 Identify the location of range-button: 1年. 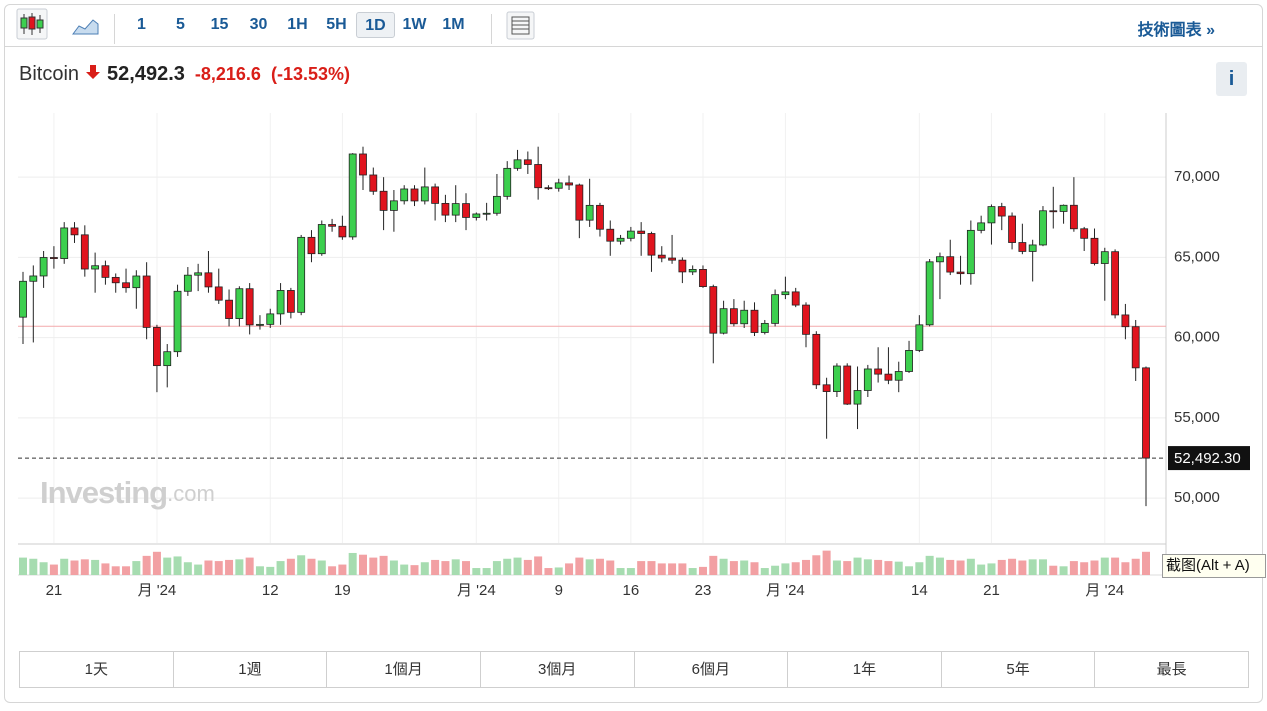
(864, 669).